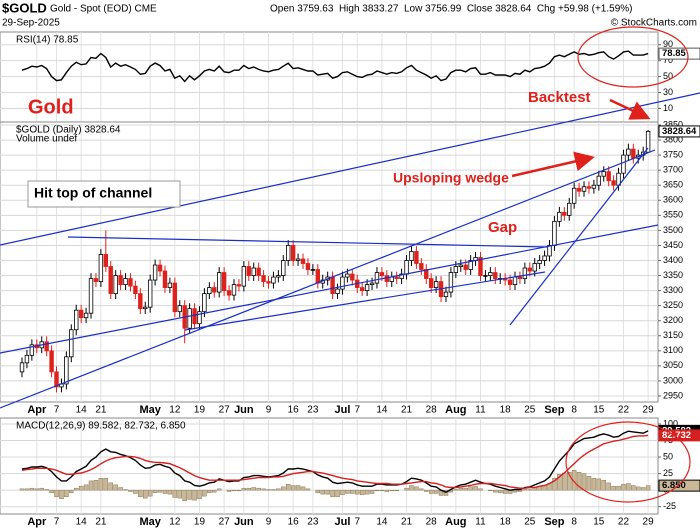 The width and height of the screenshot is (700, 530). Describe the element at coordinates (335, 461) in the screenshot. I see `line` at that location.